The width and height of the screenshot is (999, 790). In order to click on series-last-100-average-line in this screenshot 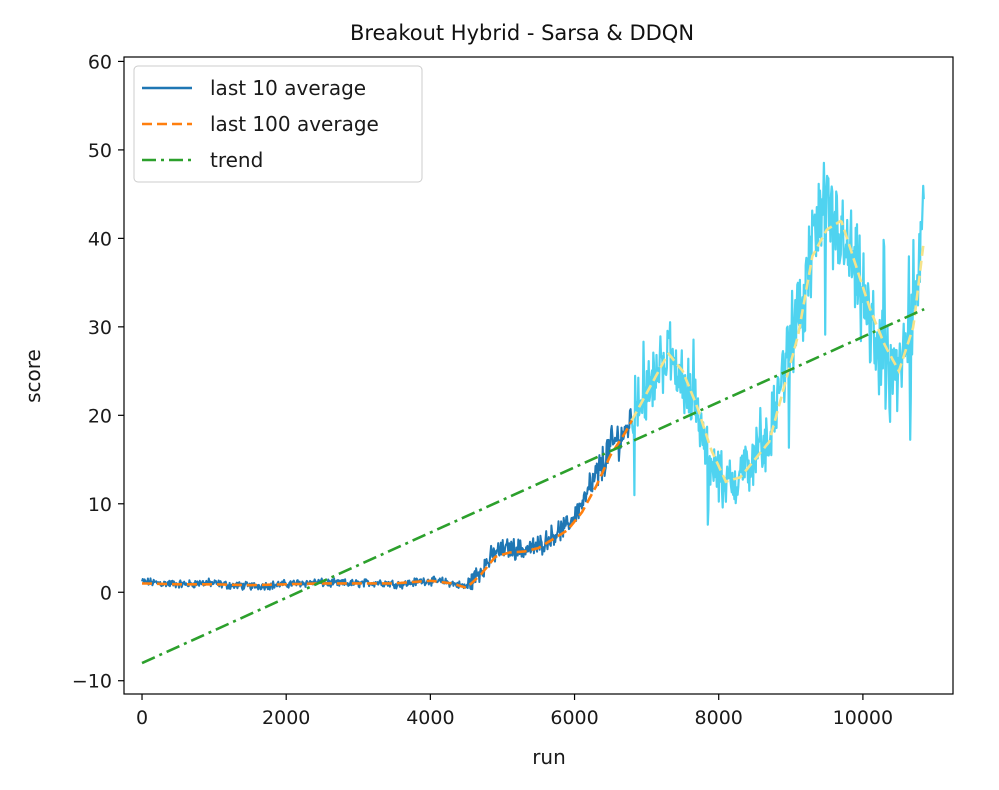, I will do `click(388, 504)`.